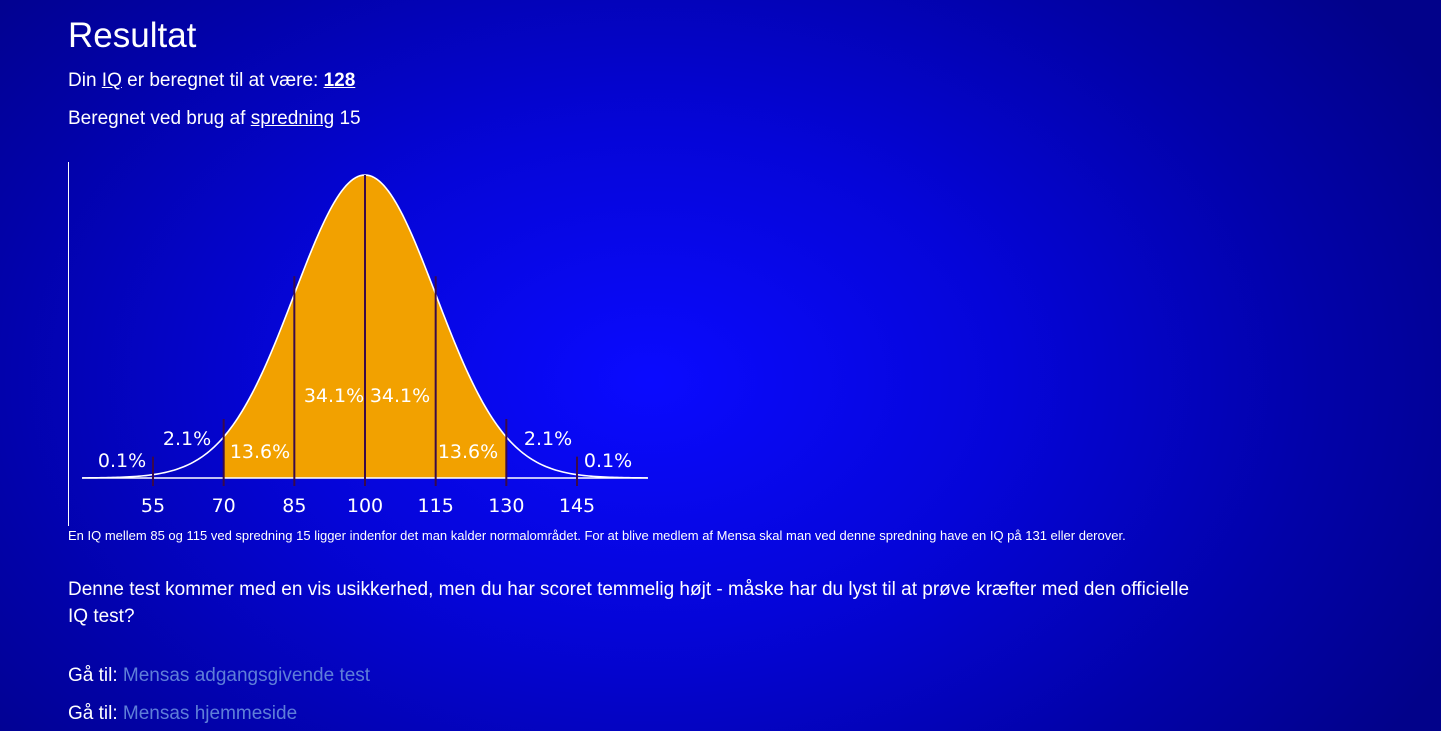 This screenshot has width=1441, height=731. What do you see at coordinates (292, 118) in the screenshot?
I see `spread-link: spredning` at bounding box center [292, 118].